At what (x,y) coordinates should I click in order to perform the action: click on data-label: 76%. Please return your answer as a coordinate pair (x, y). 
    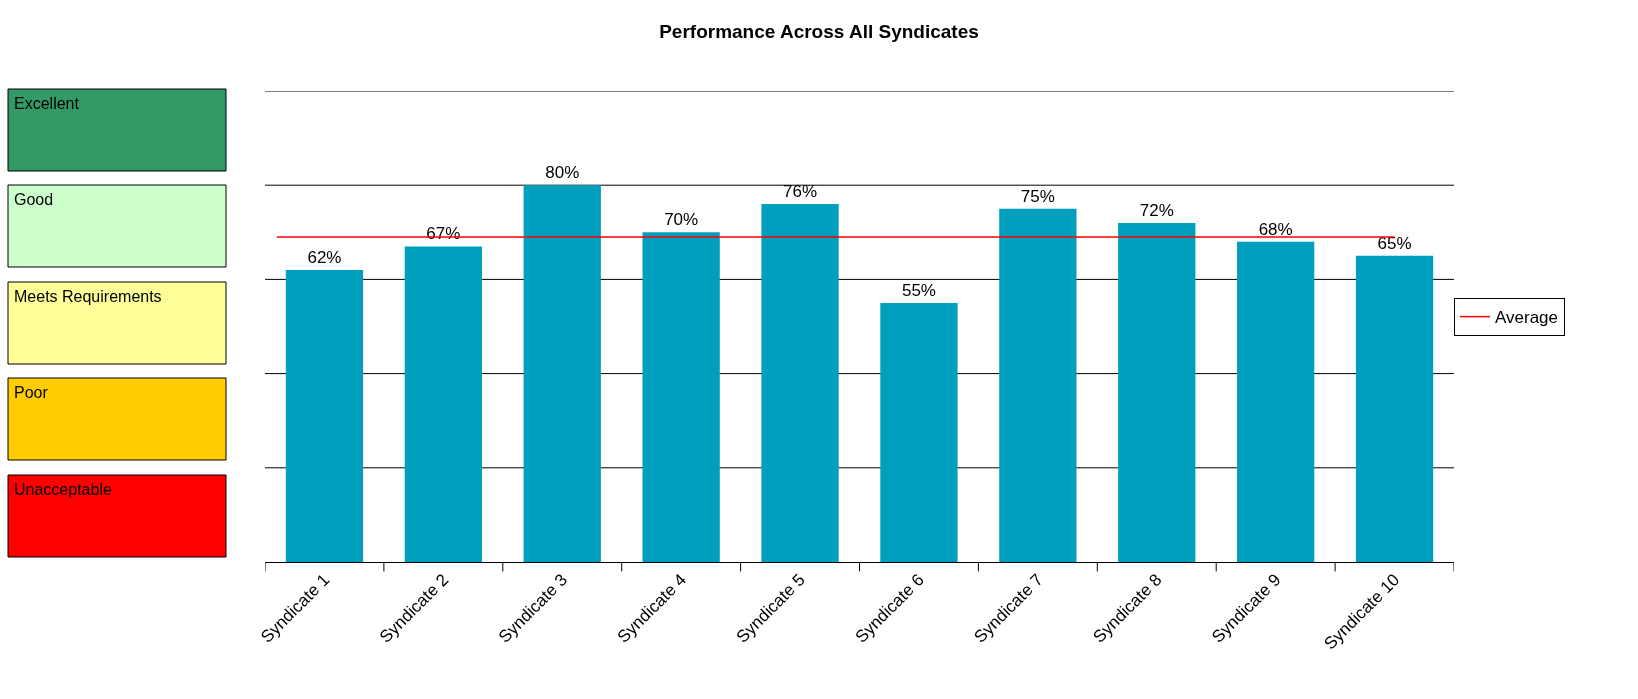
    Looking at the image, I should click on (800, 192).